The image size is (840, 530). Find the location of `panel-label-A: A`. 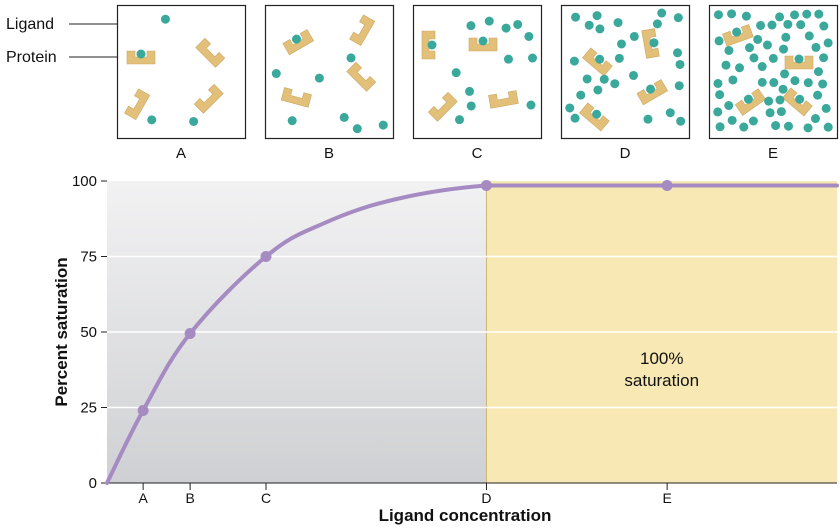

panel-label-A: A is located at coordinates (181, 153).